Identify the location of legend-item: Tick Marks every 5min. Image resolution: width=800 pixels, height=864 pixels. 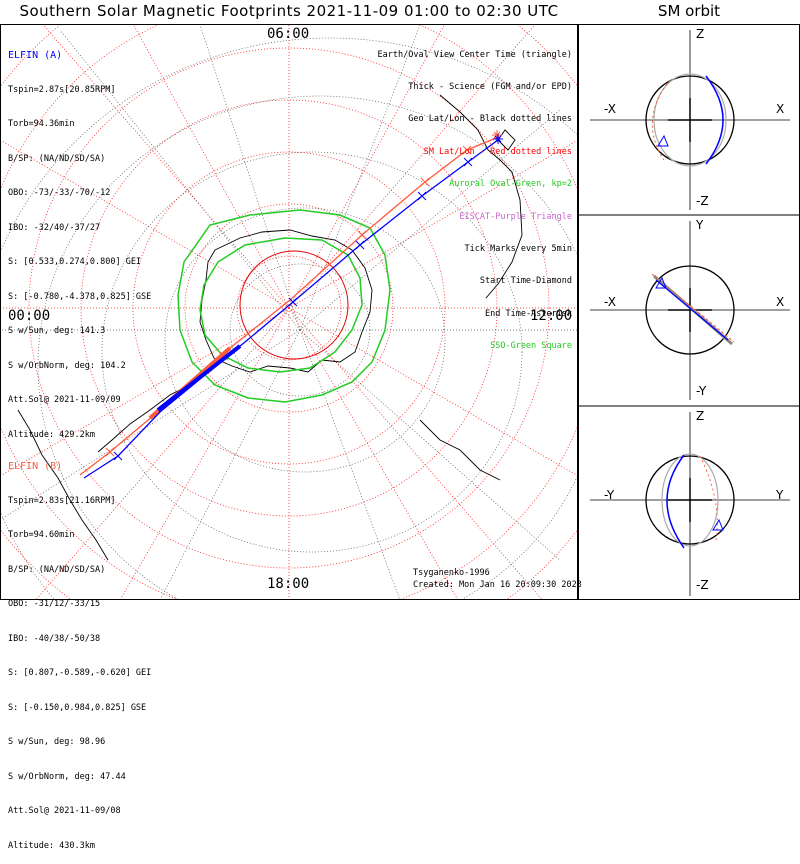
(518, 248).